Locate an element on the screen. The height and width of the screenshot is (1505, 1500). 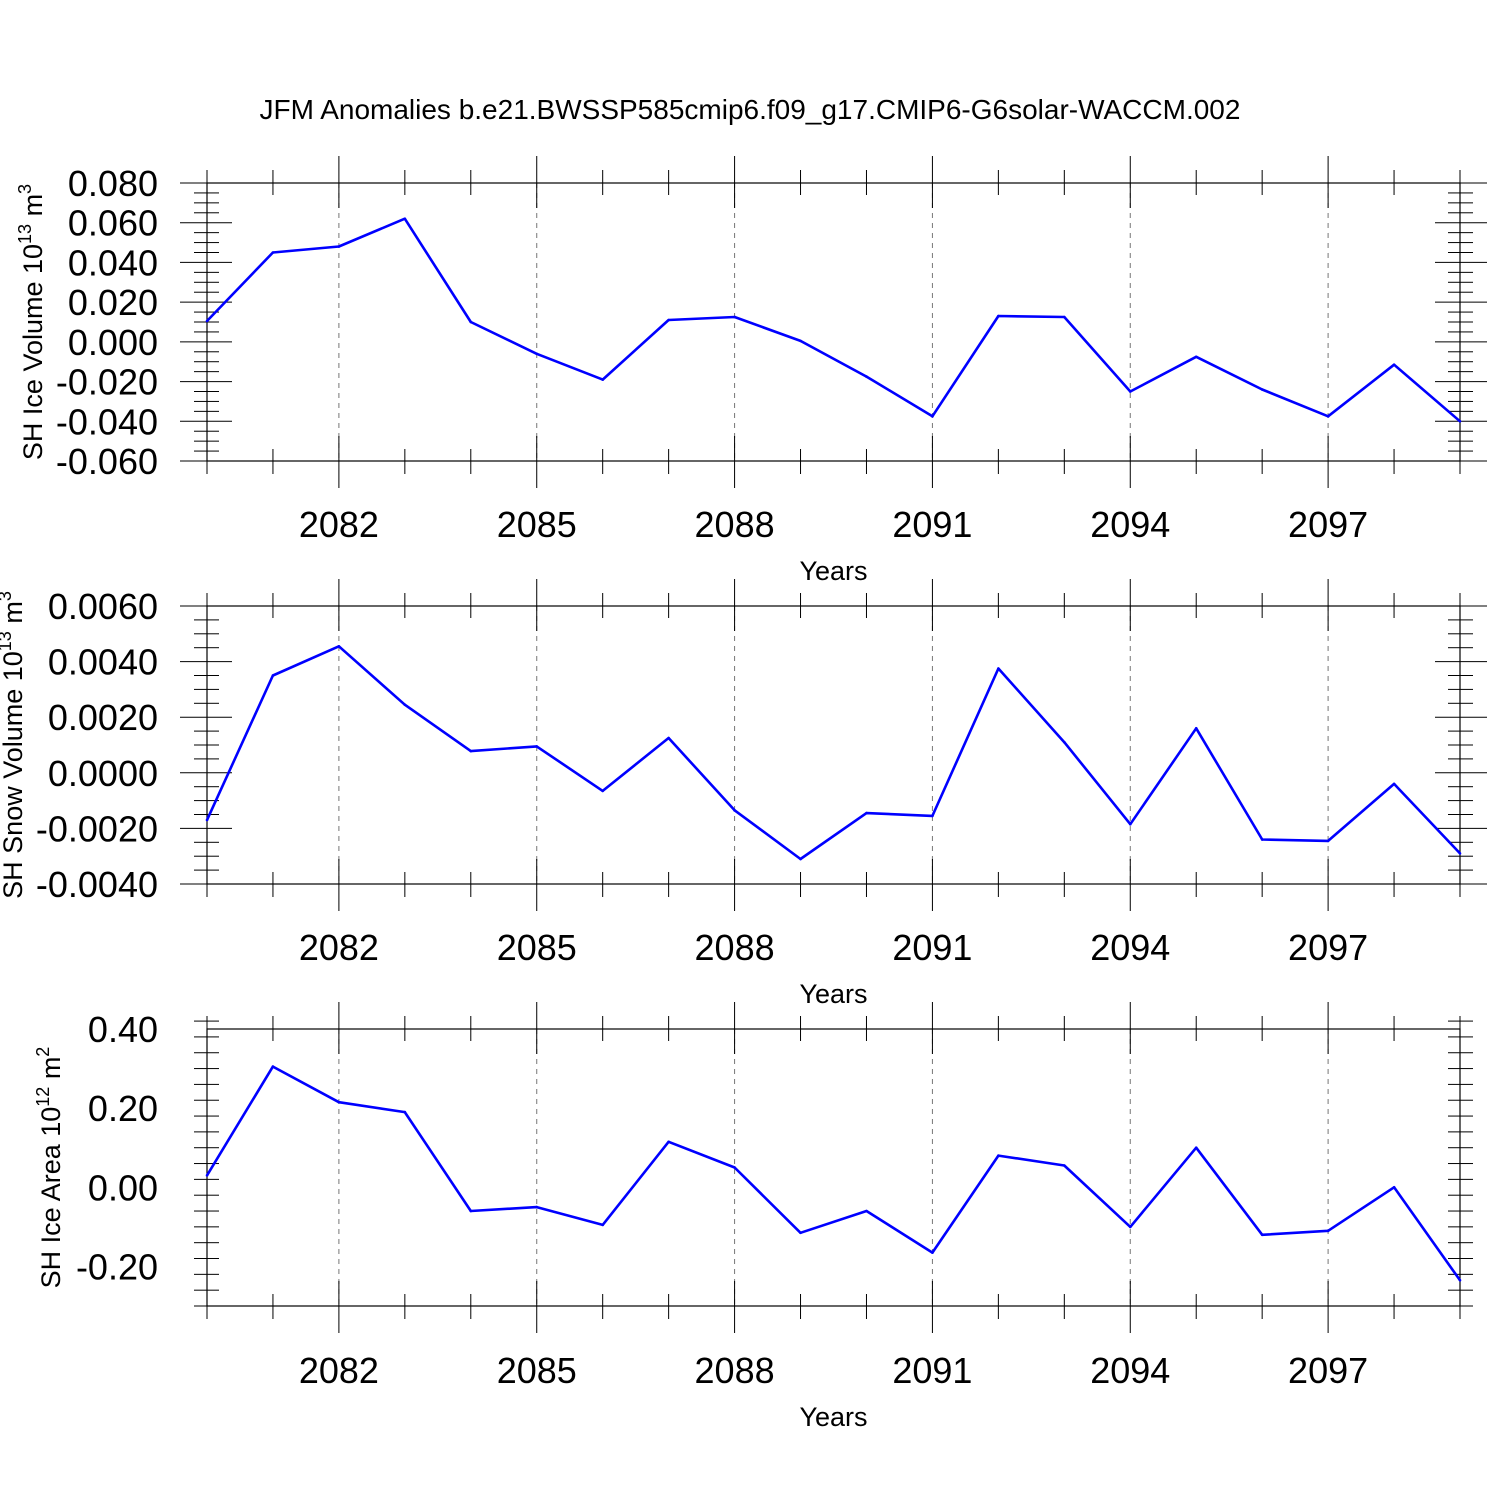
y-tick-label: 0.0040 is located at coordinates (103, 662).